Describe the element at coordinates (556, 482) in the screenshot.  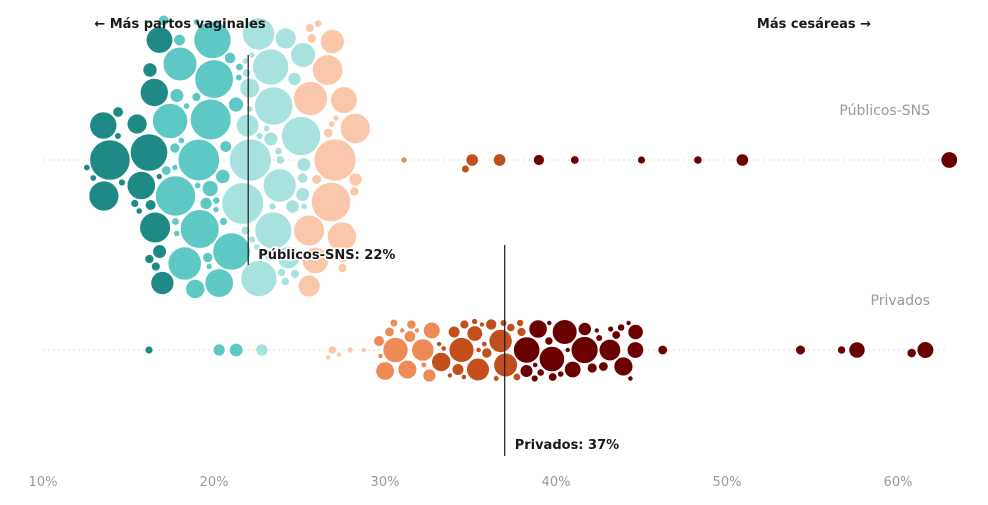
I see `x-tick-label: 40%` at that location.